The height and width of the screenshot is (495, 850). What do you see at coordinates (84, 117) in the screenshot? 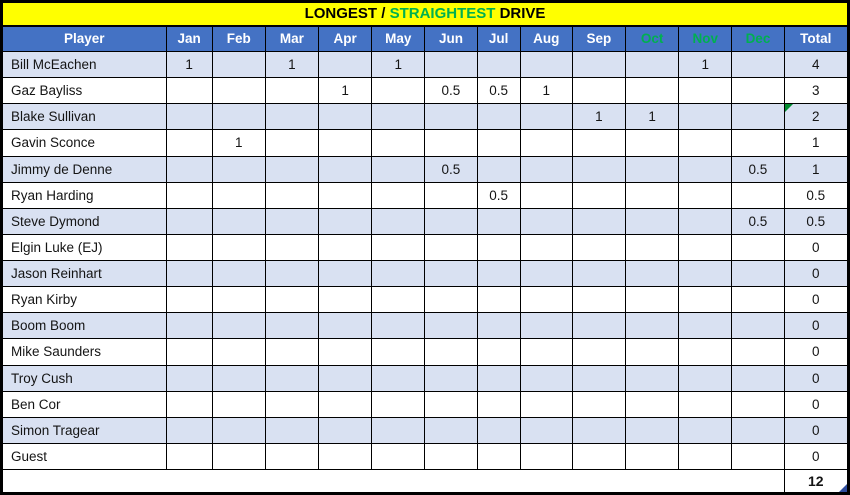
I see `player-name-cell: Blake Sullivan` at bounding box center [84, 117].